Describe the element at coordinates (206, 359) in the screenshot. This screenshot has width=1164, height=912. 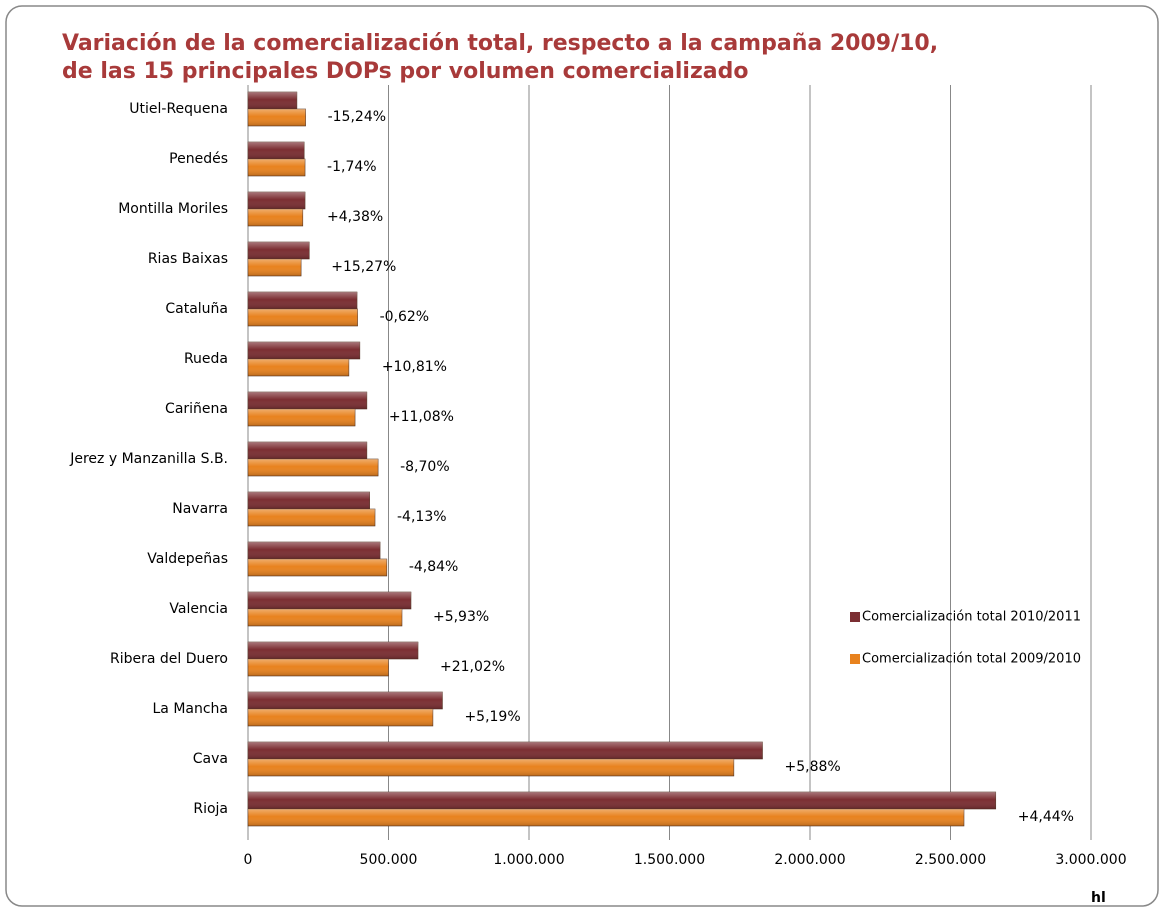
I see `y-tick-label: Rueda` at that location.